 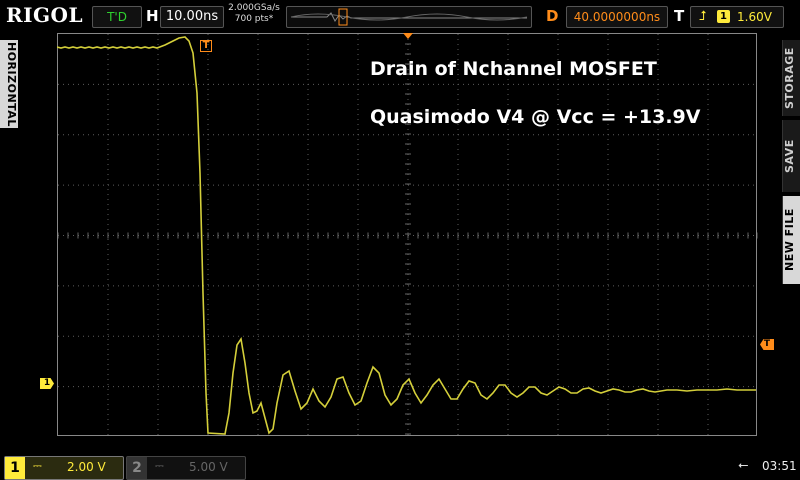 I want to click on horizontal-tab: HORIZONTAL, so click(x=9, y=84).